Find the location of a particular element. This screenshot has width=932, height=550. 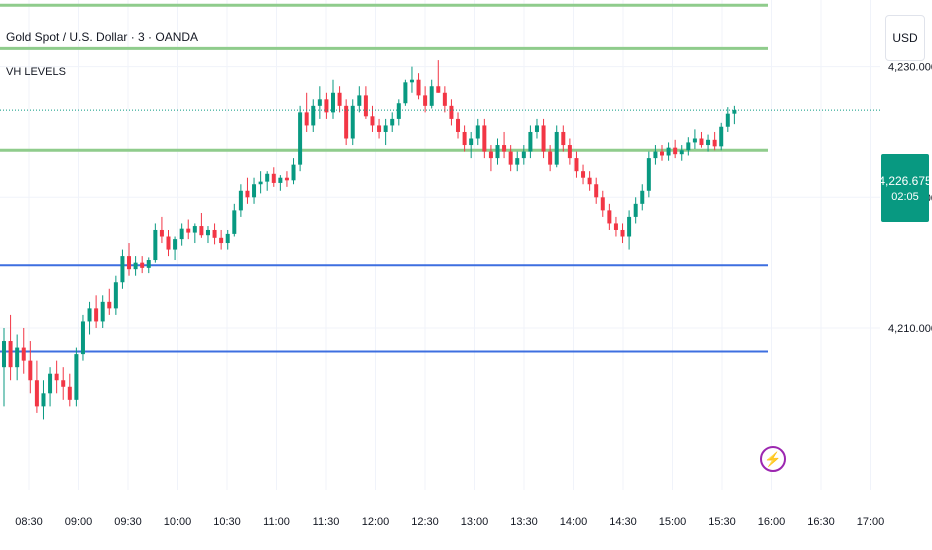

x-tick-label: 12:00 is located at coordinates (376, 522).